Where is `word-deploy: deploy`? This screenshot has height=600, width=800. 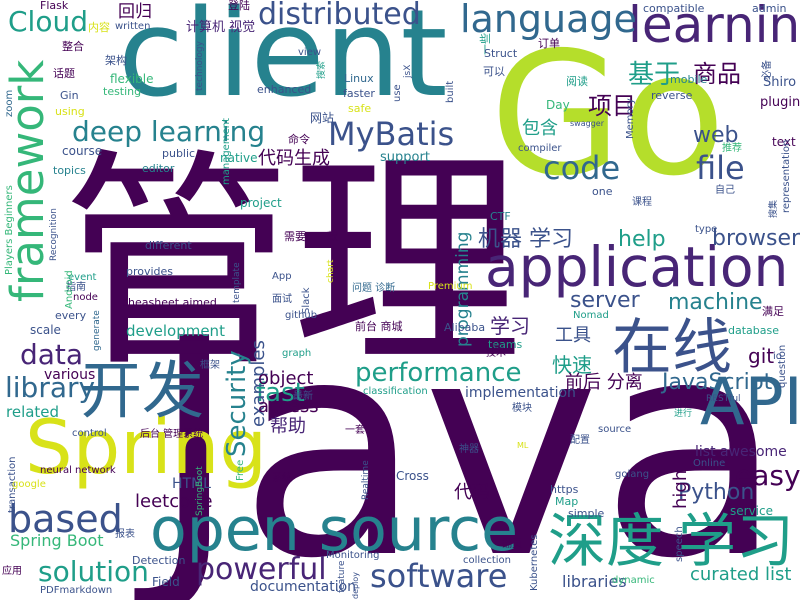 word-deploy: deploy is located at coordinates (356, 585).